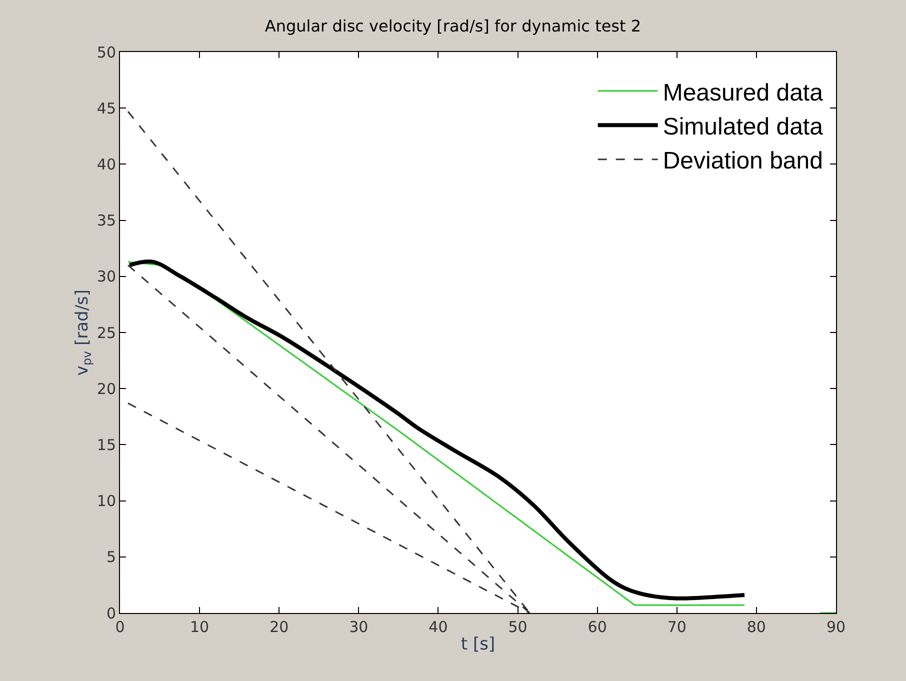  Describe the element at coordinates (478, 644) in the screenshot. I see `x-axis-title: t [s]` at that location.